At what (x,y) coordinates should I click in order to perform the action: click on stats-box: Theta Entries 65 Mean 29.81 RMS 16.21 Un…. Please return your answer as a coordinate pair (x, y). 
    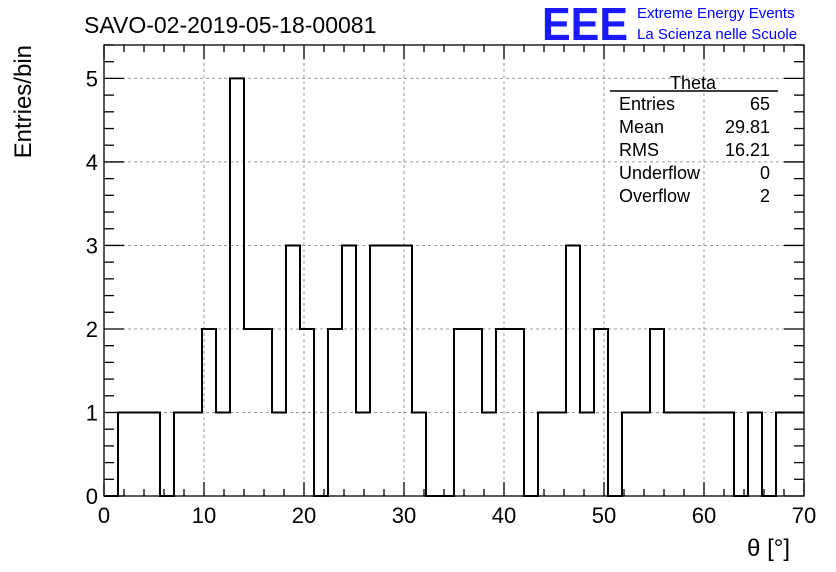
    Looking at the image, I should click on (694, 139).